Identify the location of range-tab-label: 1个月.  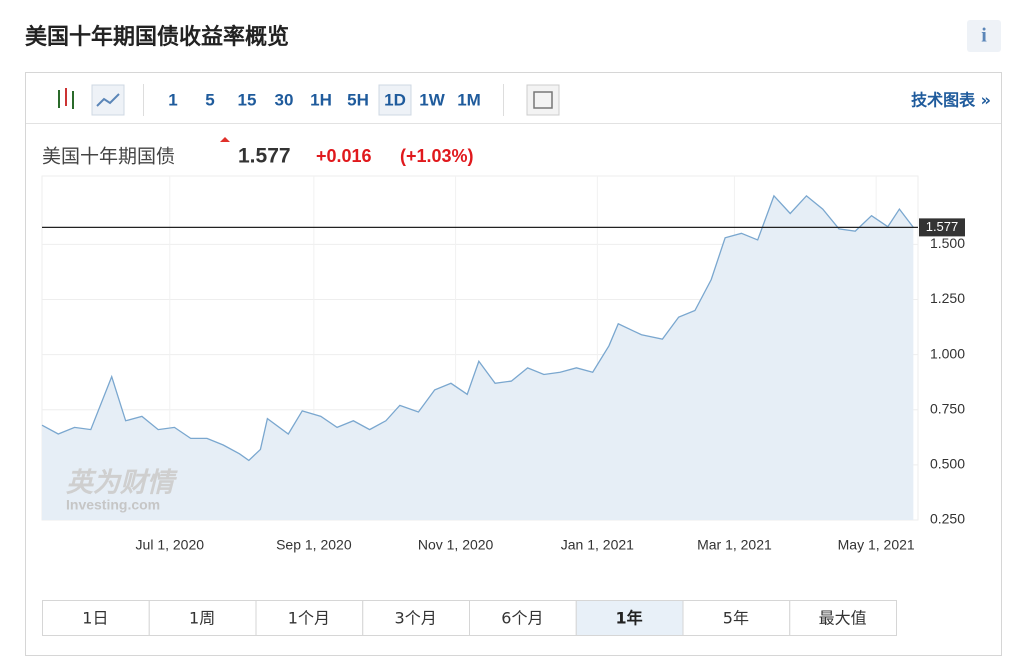
(309, 618).